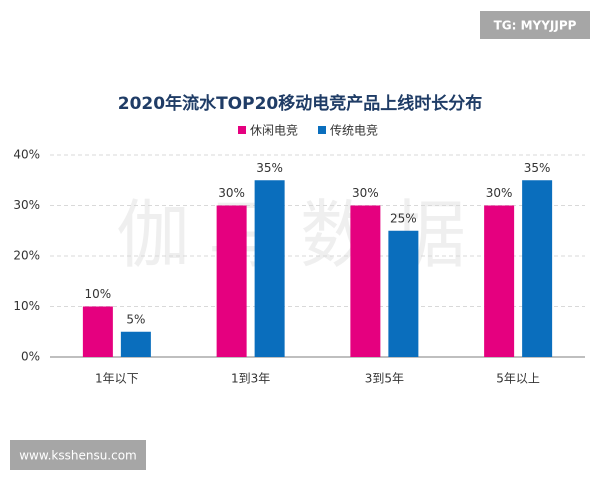 The width and height of the screenshot is (600, 480). What do you see at coordinates (250, 379) in the screenshot?
I see `x-tick-label: 1到3年` at bounding box center [250, 379].